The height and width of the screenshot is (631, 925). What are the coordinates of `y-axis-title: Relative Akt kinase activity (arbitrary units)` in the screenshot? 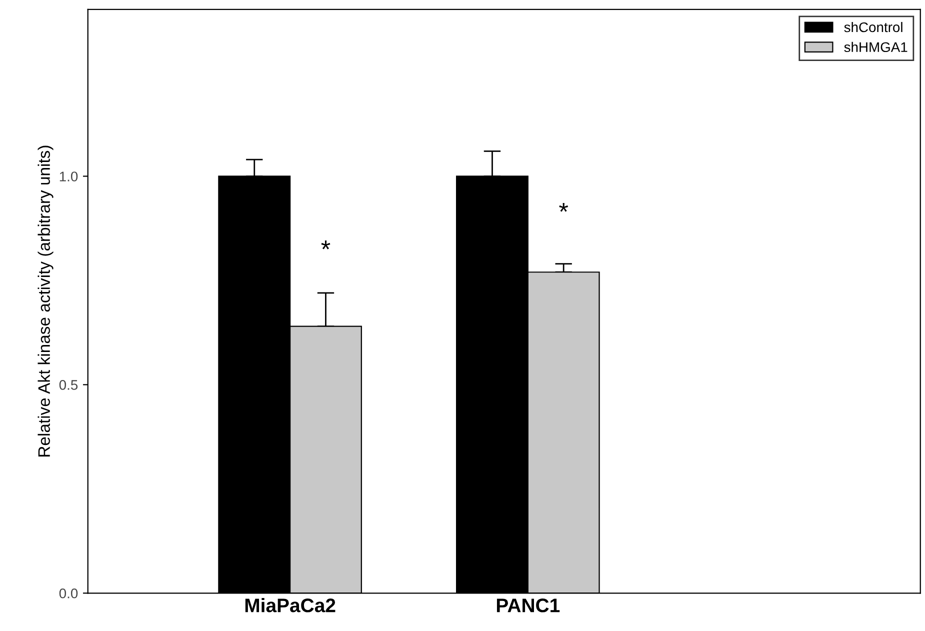 It's located at (46, 301).